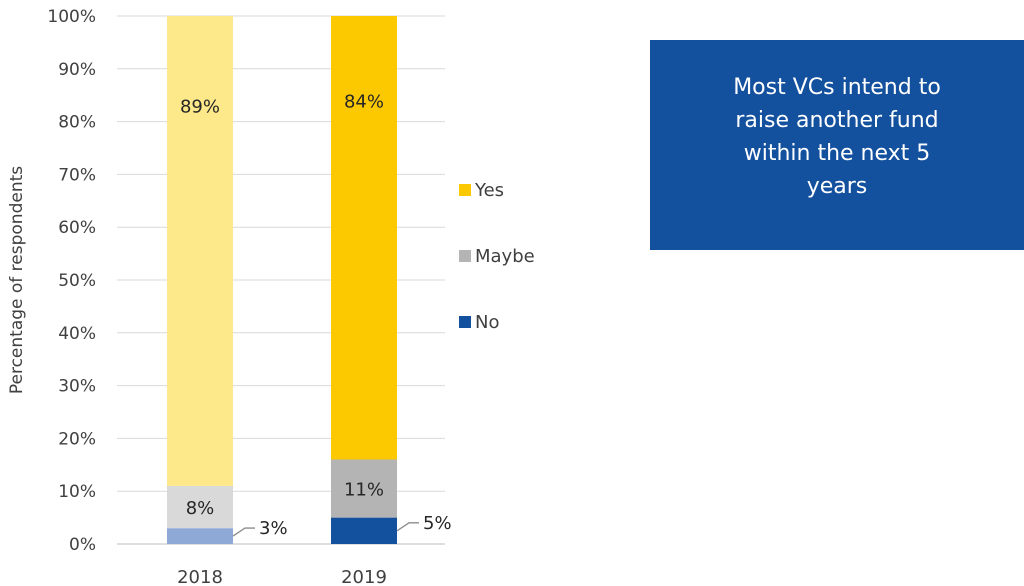 Image resolution: width=1024 pixels, height=586 pixels. I want to click on data-label: 3%, so click(273, 528).